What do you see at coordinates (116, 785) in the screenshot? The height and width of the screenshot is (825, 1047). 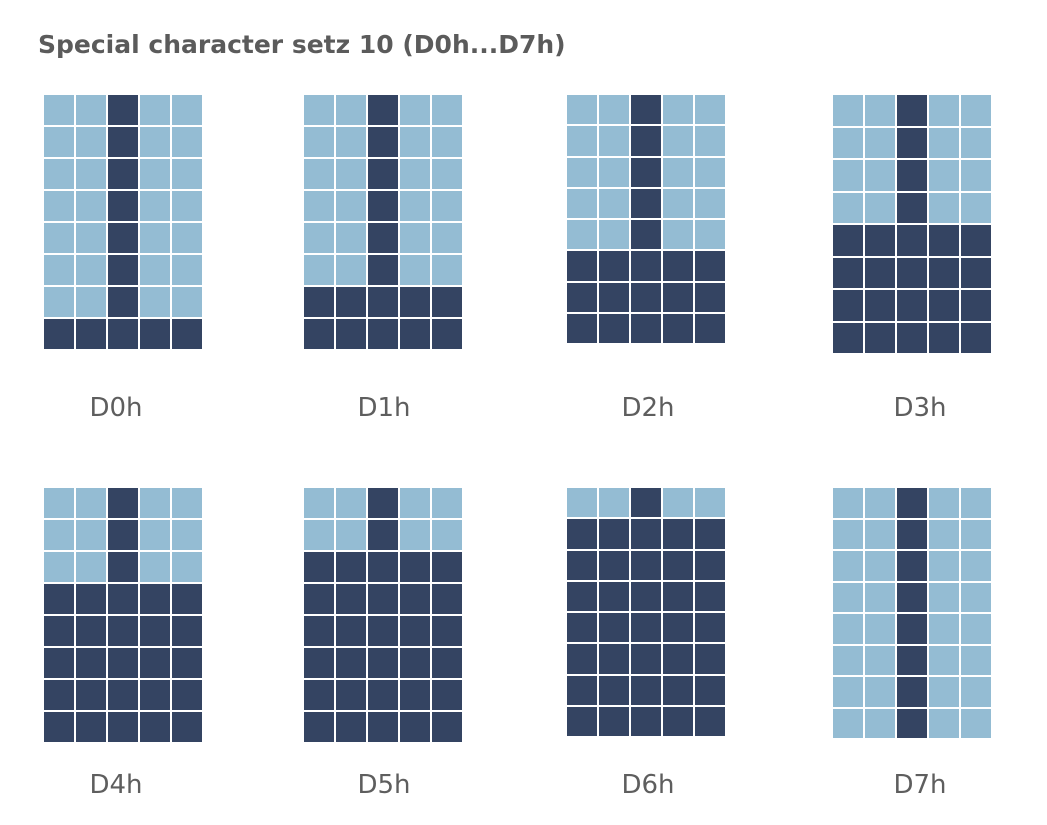 I see `glyph-label-d4h: D4h` at bounding box center [116, 785].